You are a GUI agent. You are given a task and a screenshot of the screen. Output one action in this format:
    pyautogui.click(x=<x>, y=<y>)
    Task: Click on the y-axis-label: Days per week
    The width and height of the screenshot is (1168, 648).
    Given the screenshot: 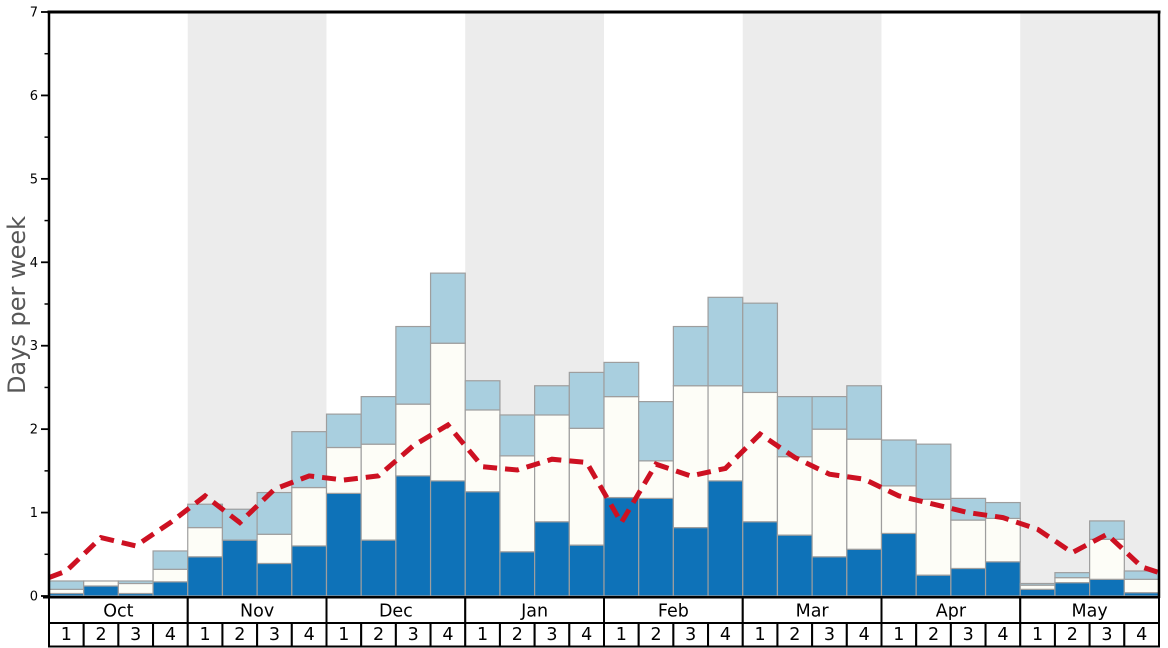 What is the action you would take?
    pyautogui.click(x=17, y=305)
    